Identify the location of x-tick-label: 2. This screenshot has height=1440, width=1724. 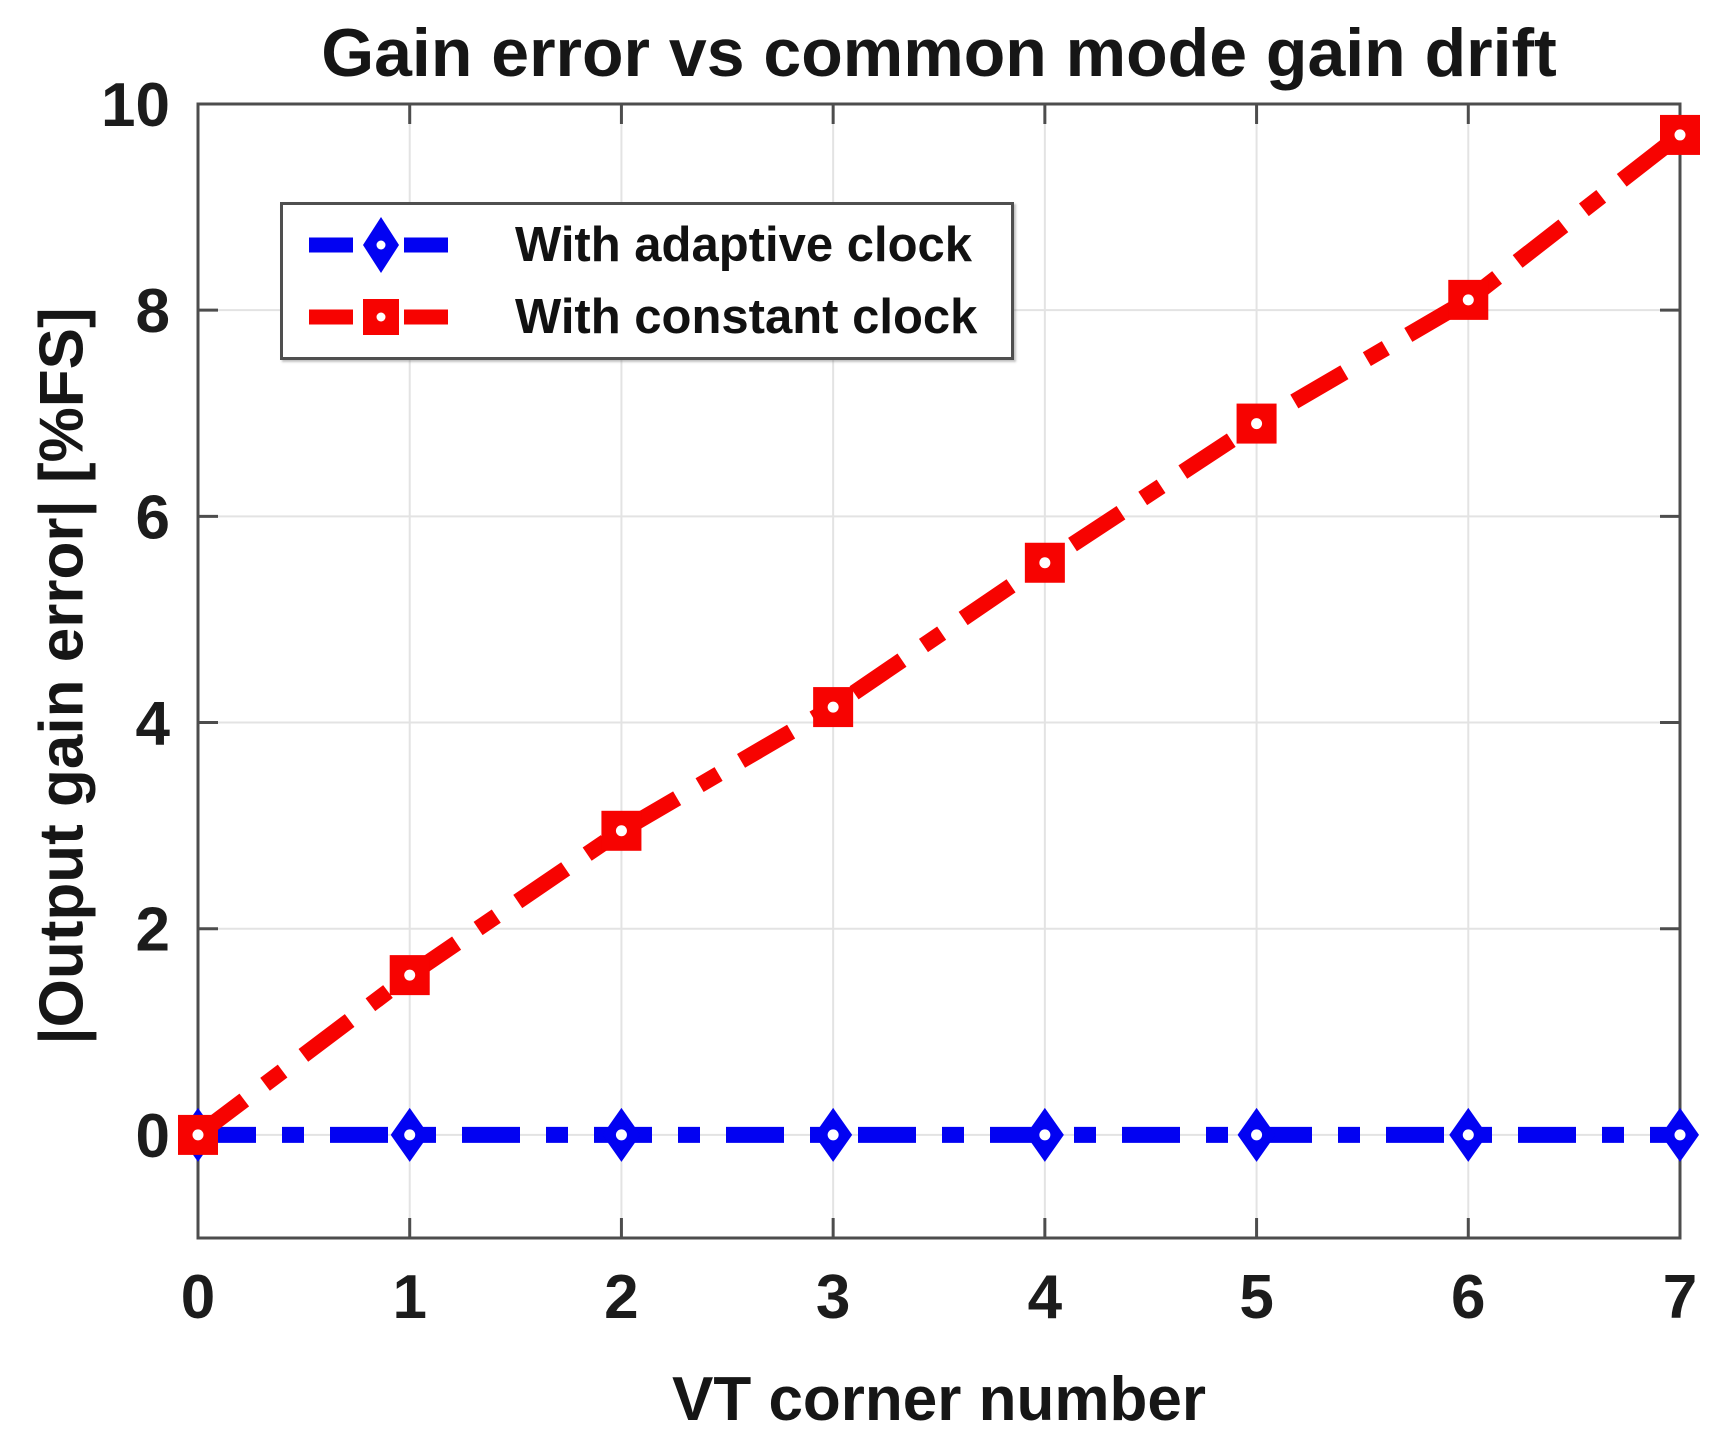
(621, 1297).